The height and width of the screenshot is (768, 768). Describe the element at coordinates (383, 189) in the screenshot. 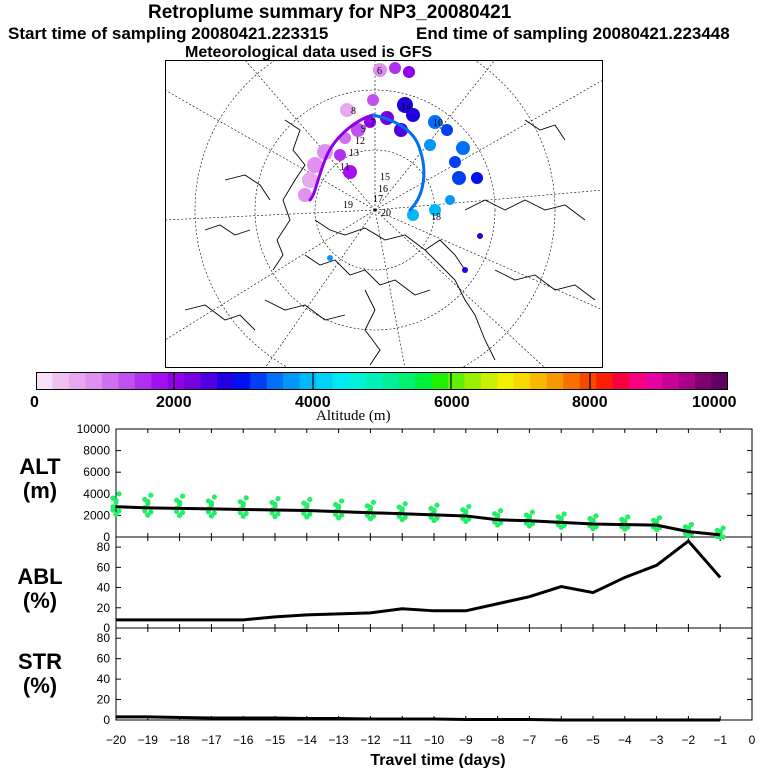

I see `map-day-label: 16` at that location.